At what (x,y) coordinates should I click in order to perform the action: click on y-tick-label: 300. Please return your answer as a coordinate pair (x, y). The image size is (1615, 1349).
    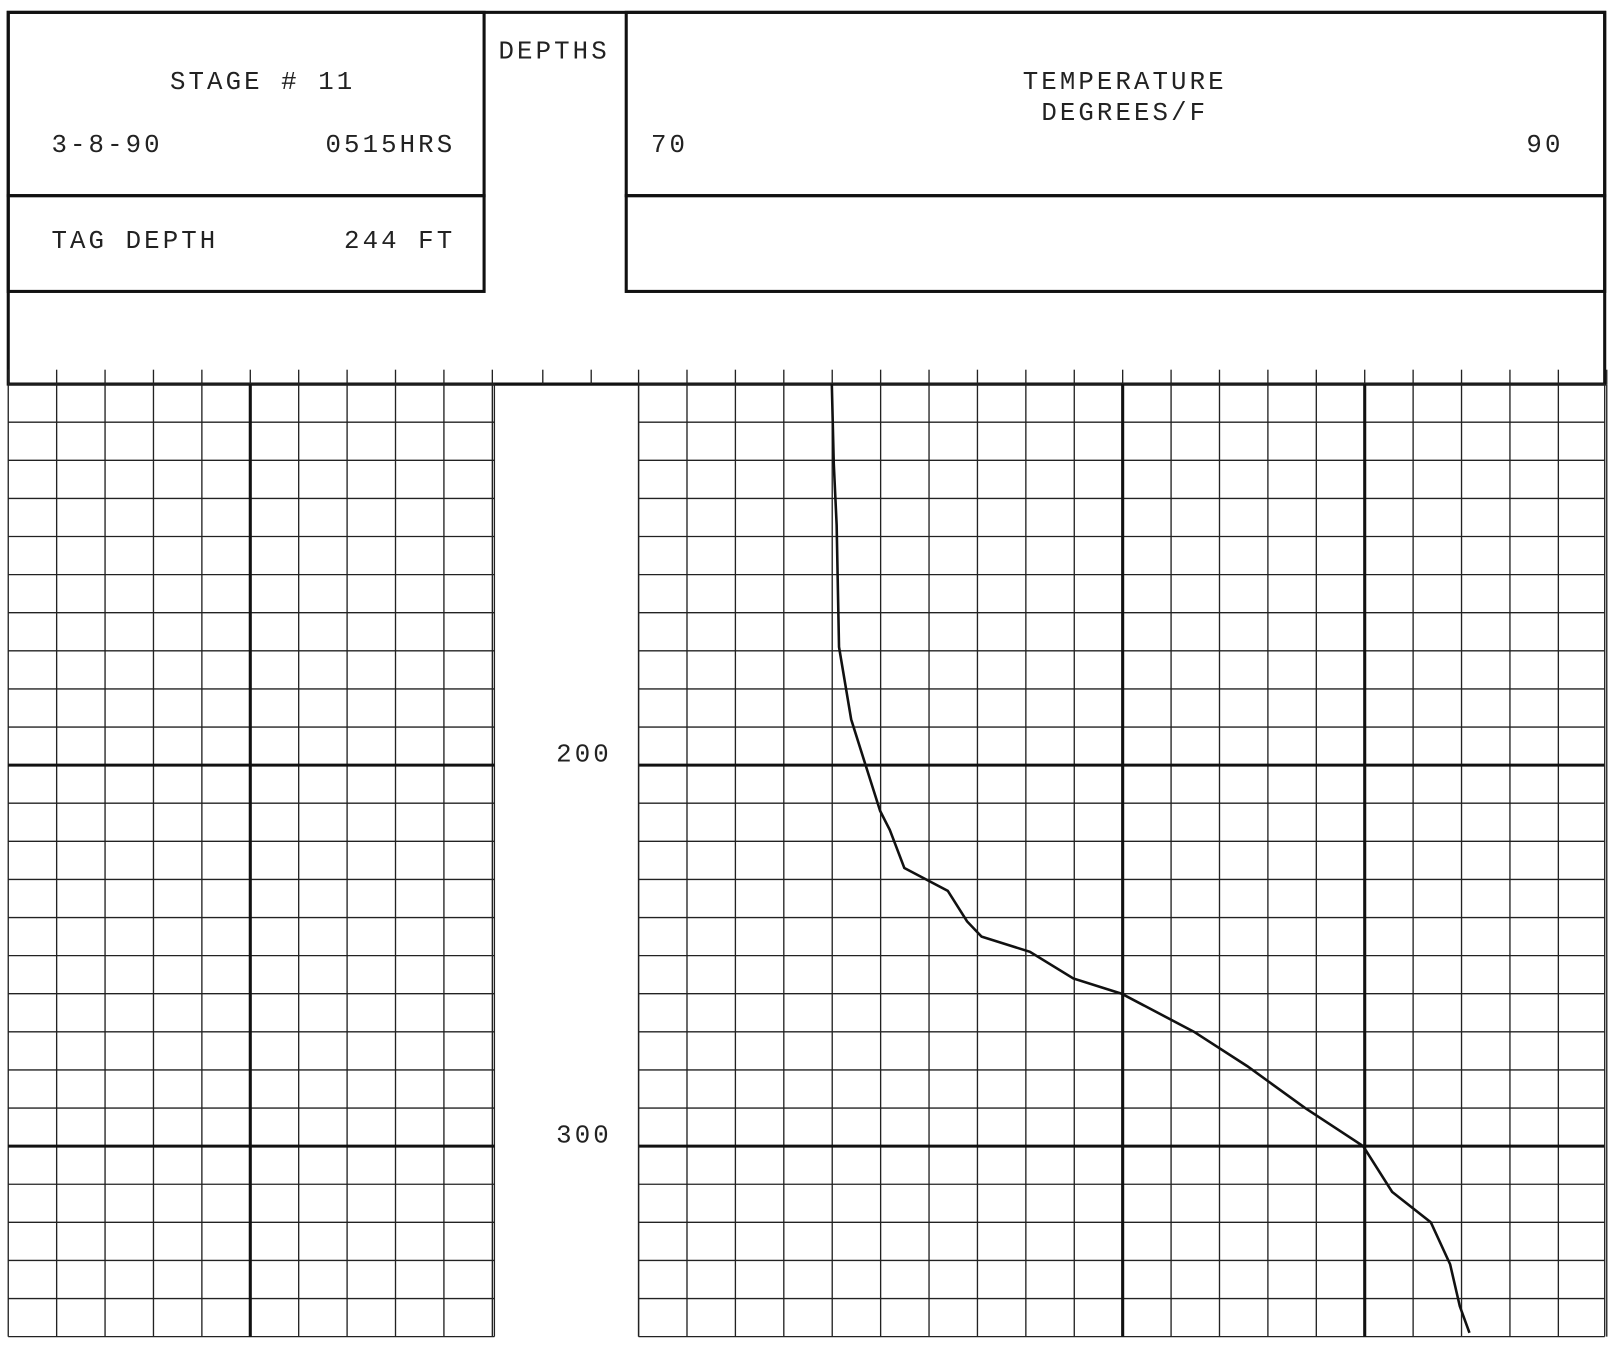
    Looking at the image, I should click on (584, 1136).